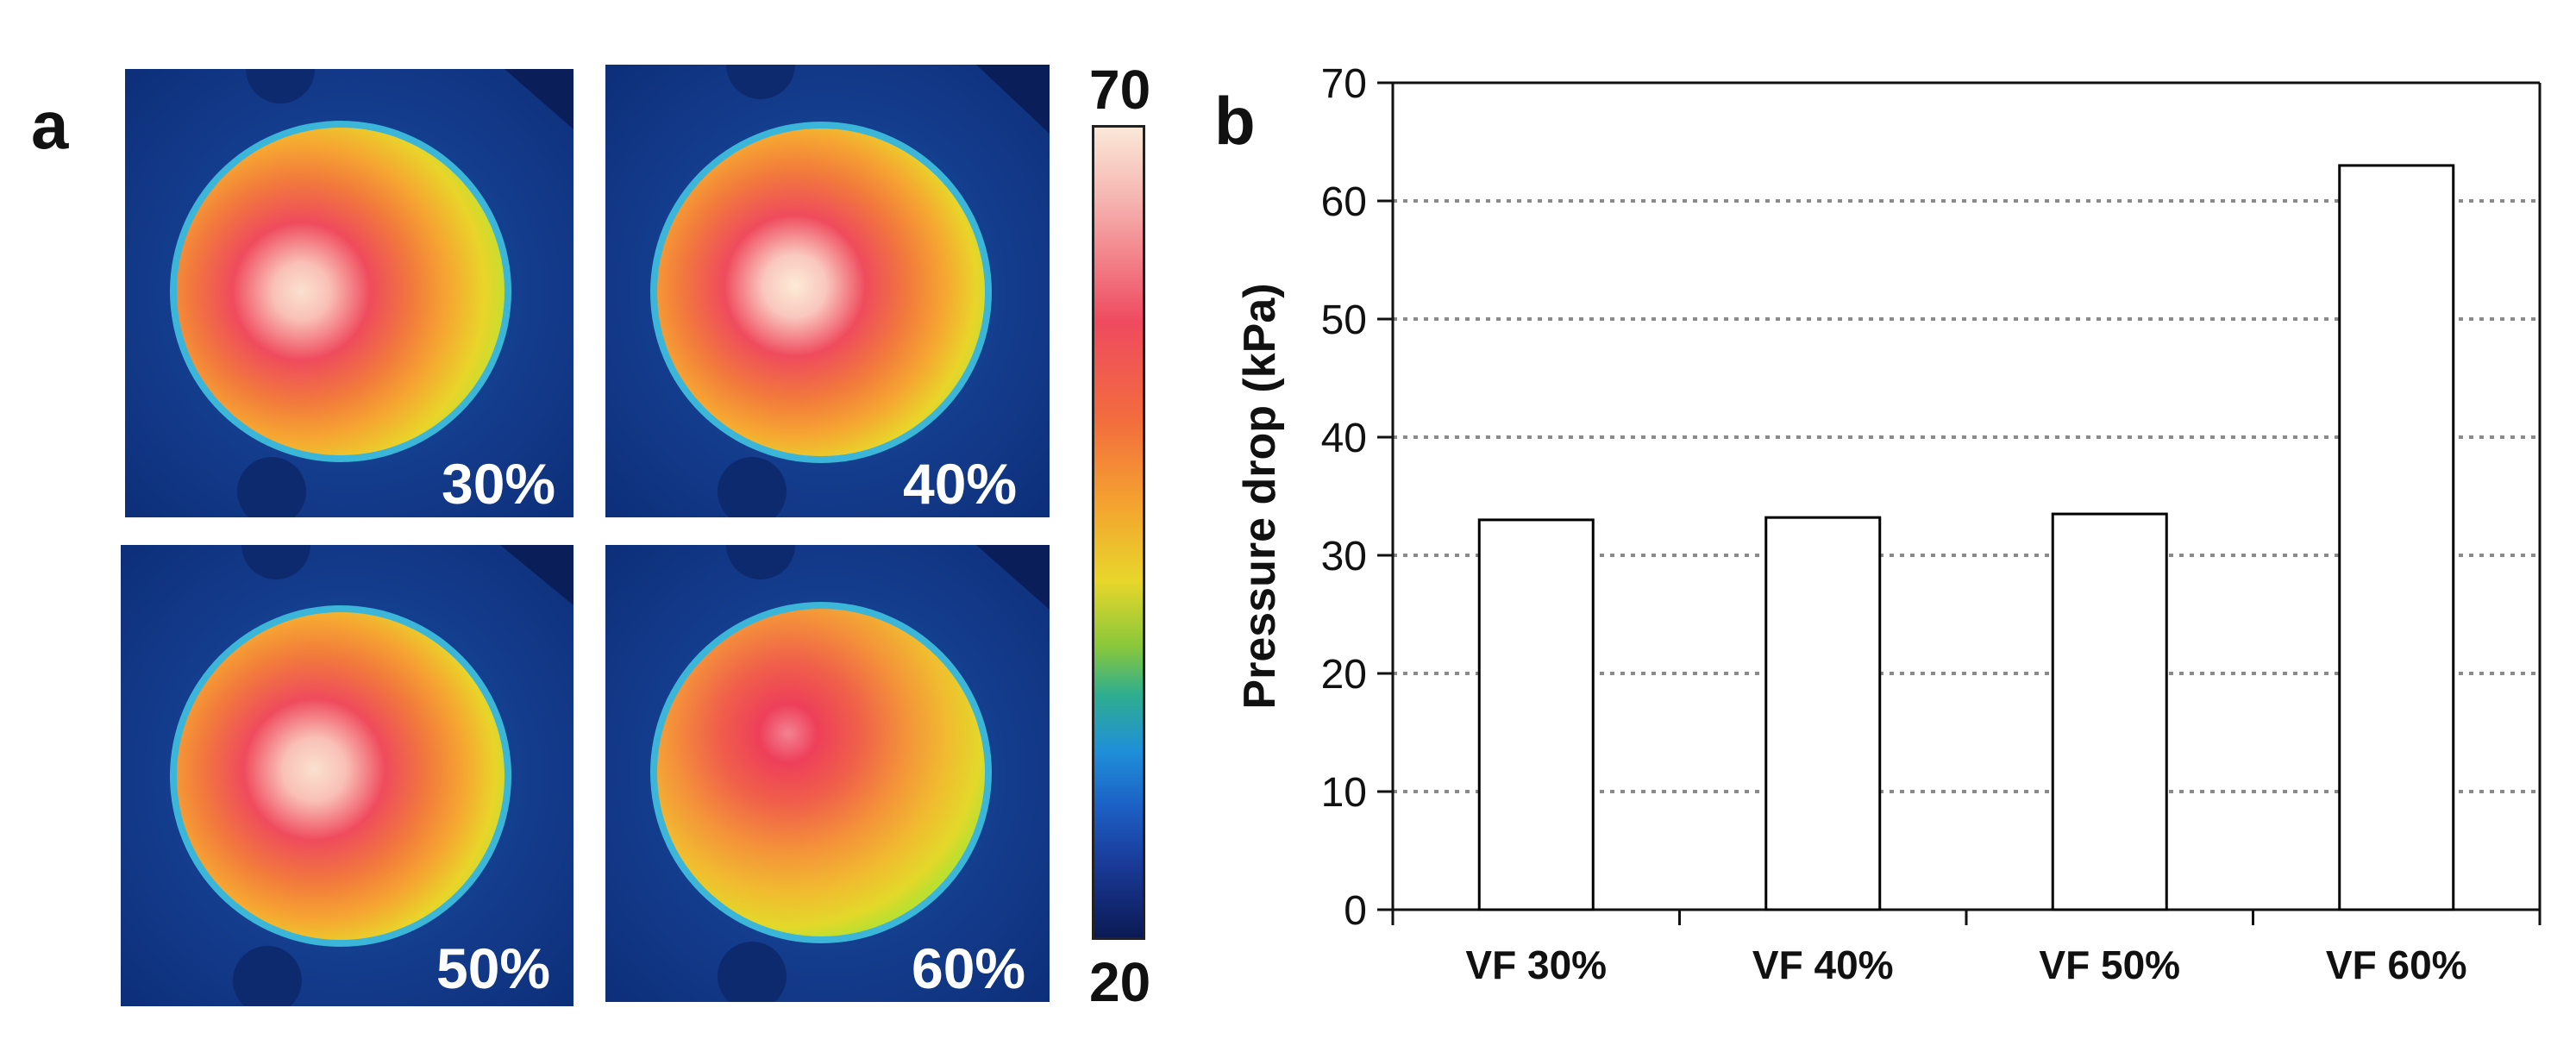 Image resolution: width=2576 pixels, height=1058 pixels. Describe the element at coordinates (1344, 202) in the screenshot. I see `y-tick-label: 60` at that location.